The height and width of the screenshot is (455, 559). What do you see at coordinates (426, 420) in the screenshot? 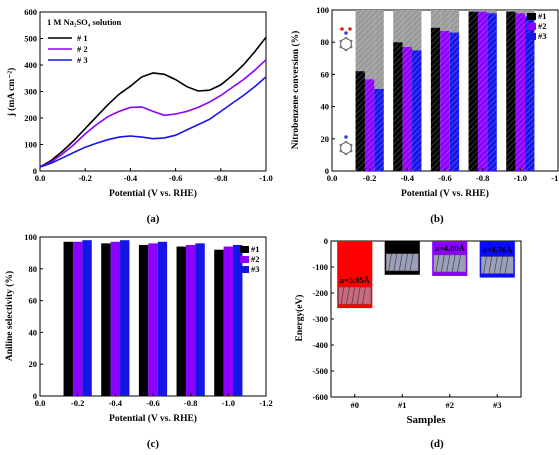
I see `x-axis-label: Samples` at bounding box center [426, 420].